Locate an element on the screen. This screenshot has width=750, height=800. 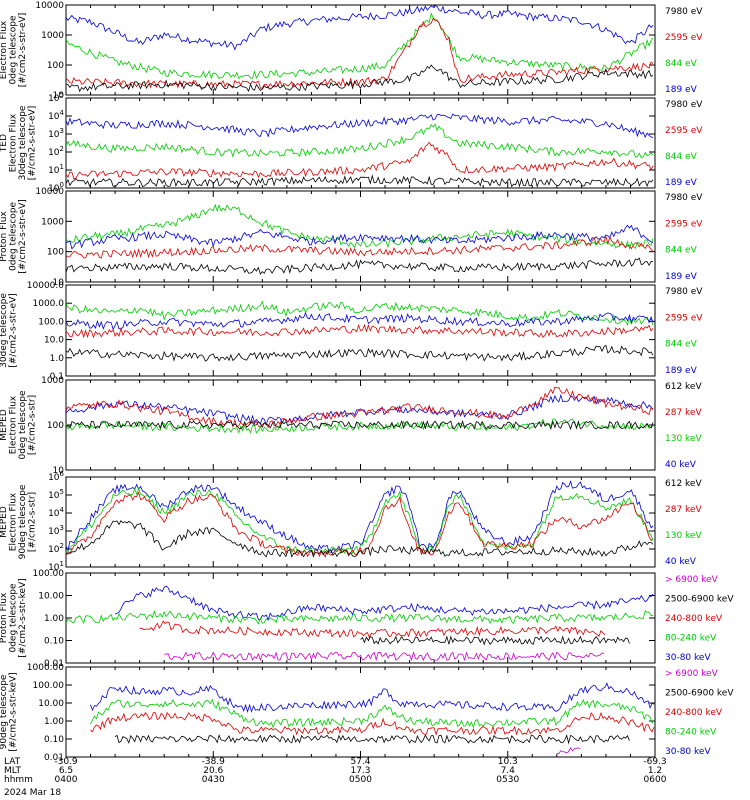
y-axis-label-line: 30deg telescope is located at coordinates (4, 330).